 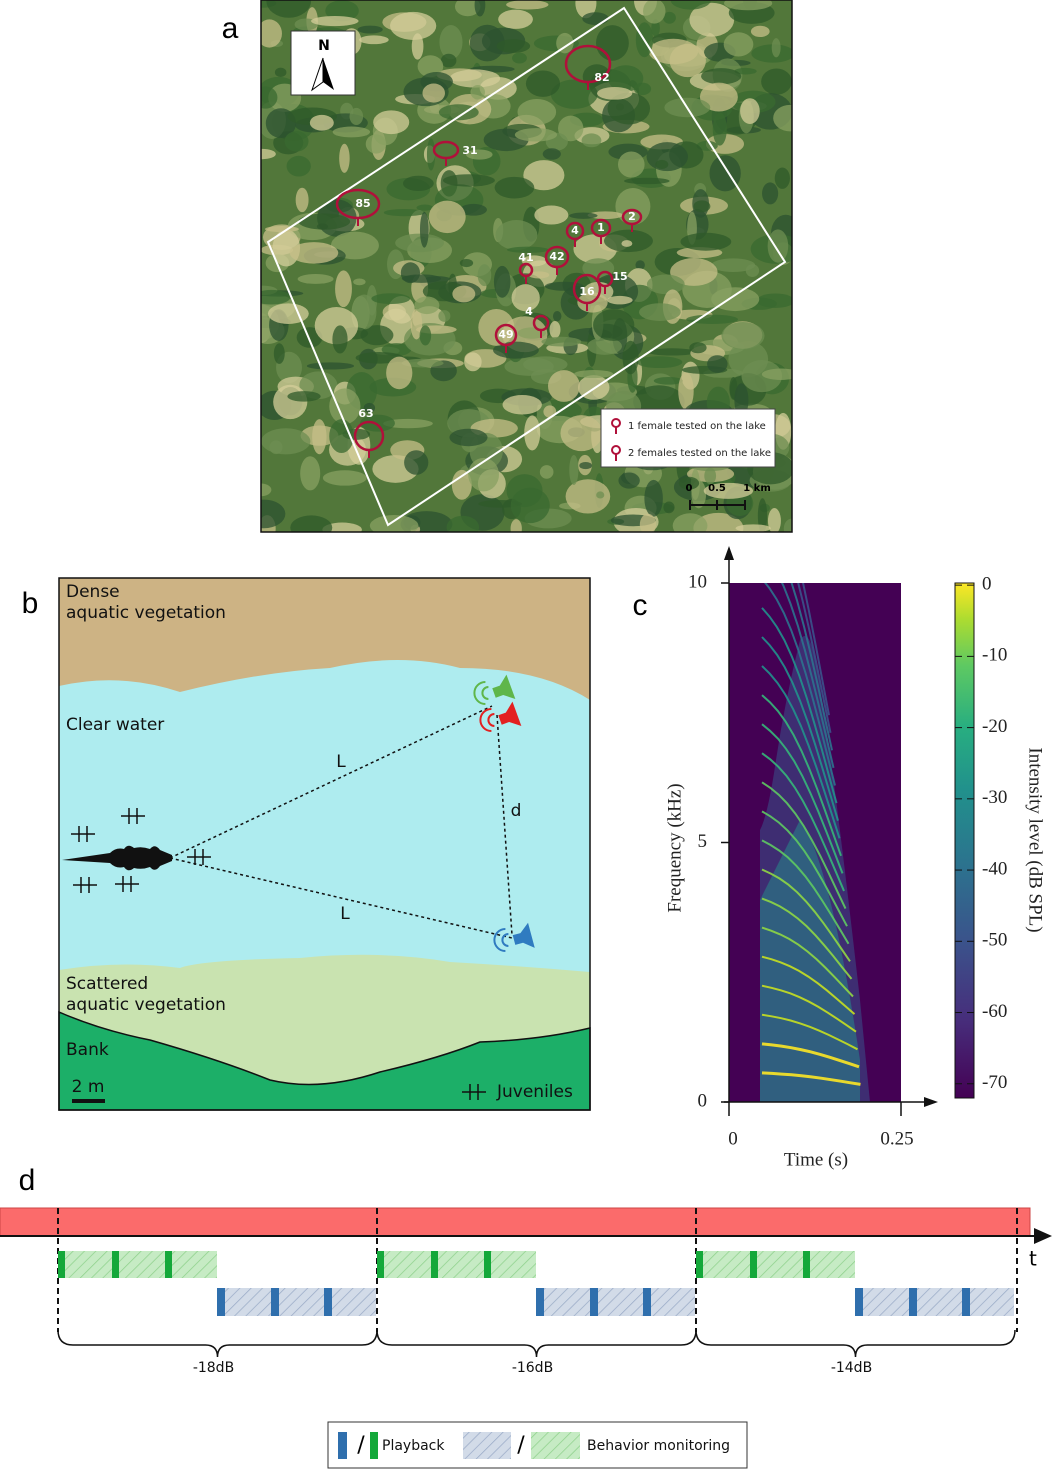 I want to click on crocodile, so click(x=117, y=858).